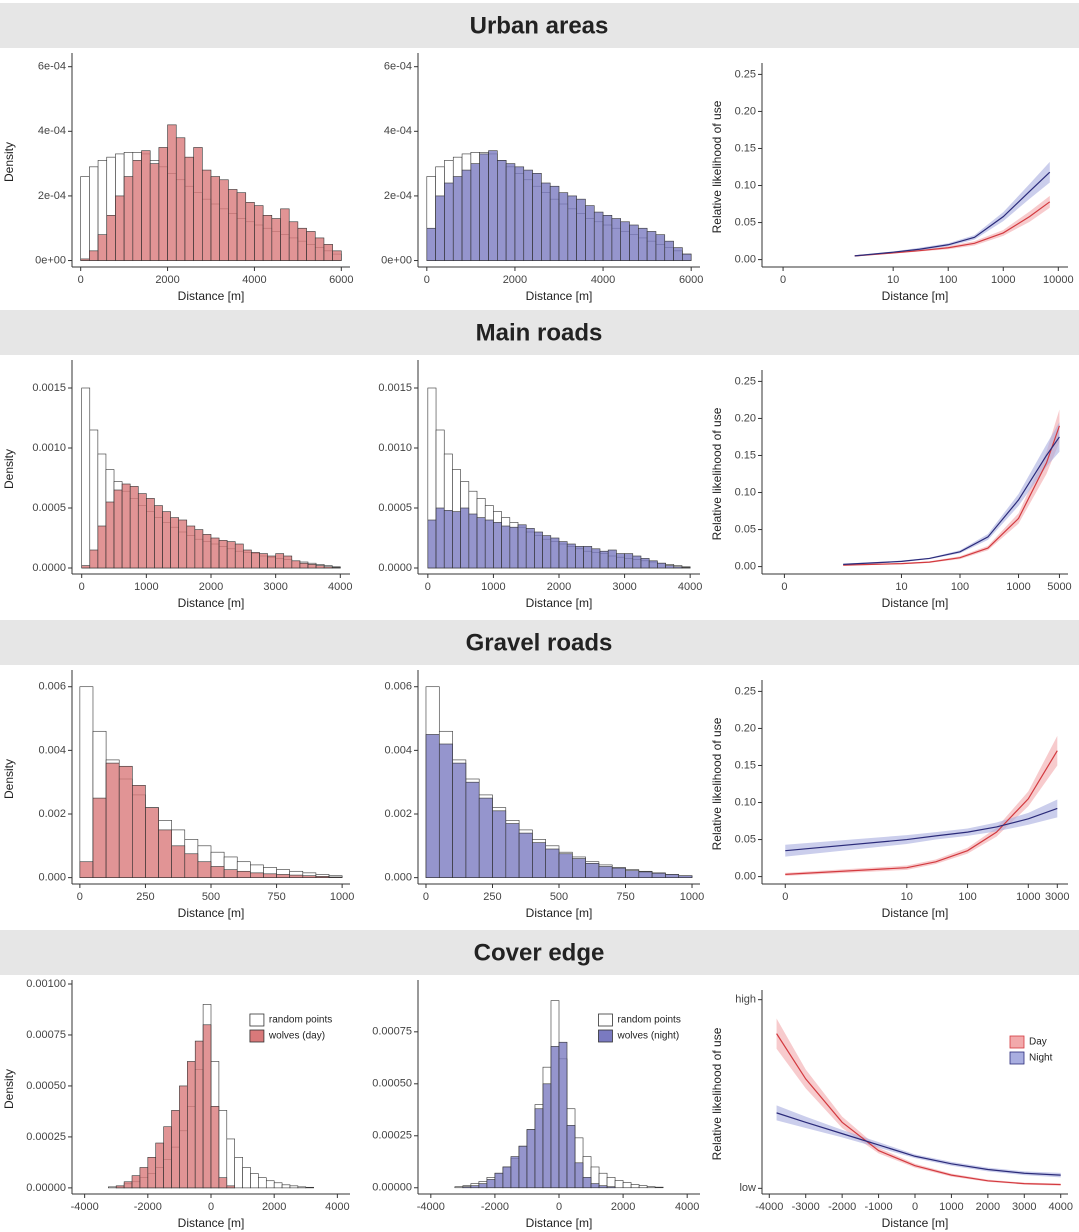  I want to click on y-tick-label: 4e-04, so click(398, 131).